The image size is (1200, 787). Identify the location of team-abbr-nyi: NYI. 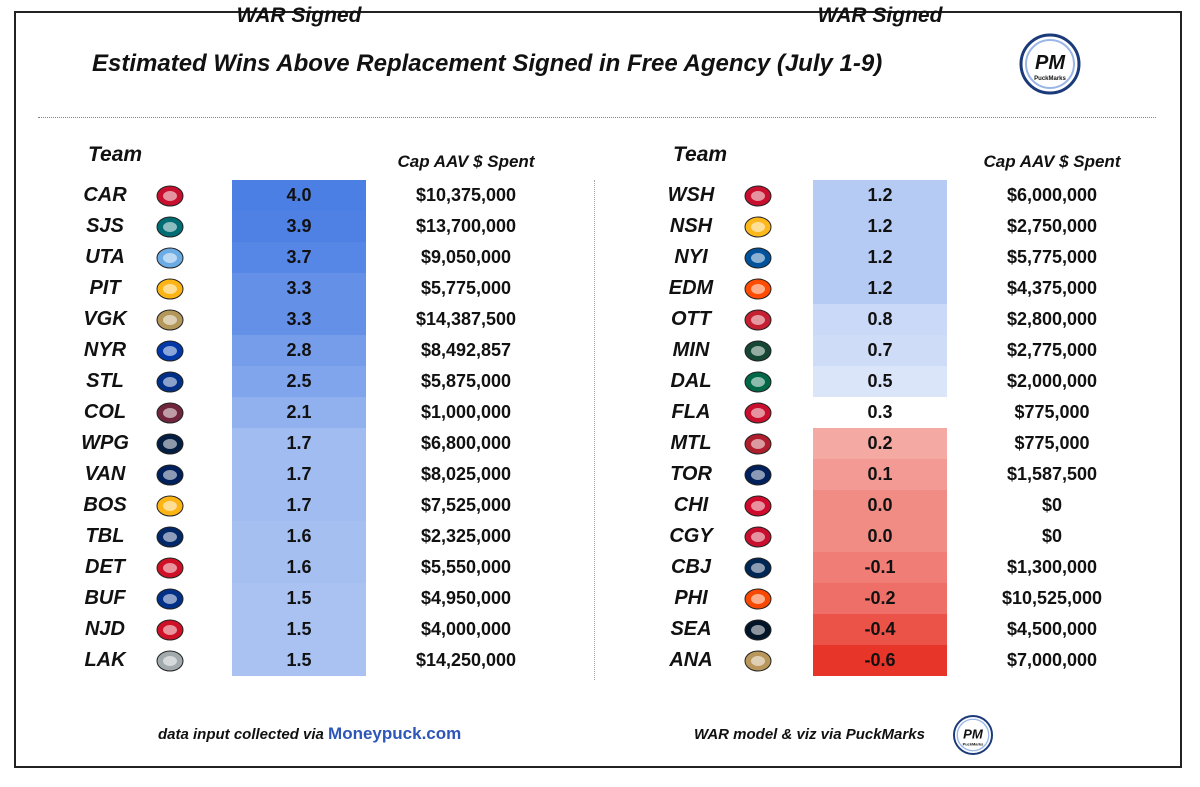
(691, 257).